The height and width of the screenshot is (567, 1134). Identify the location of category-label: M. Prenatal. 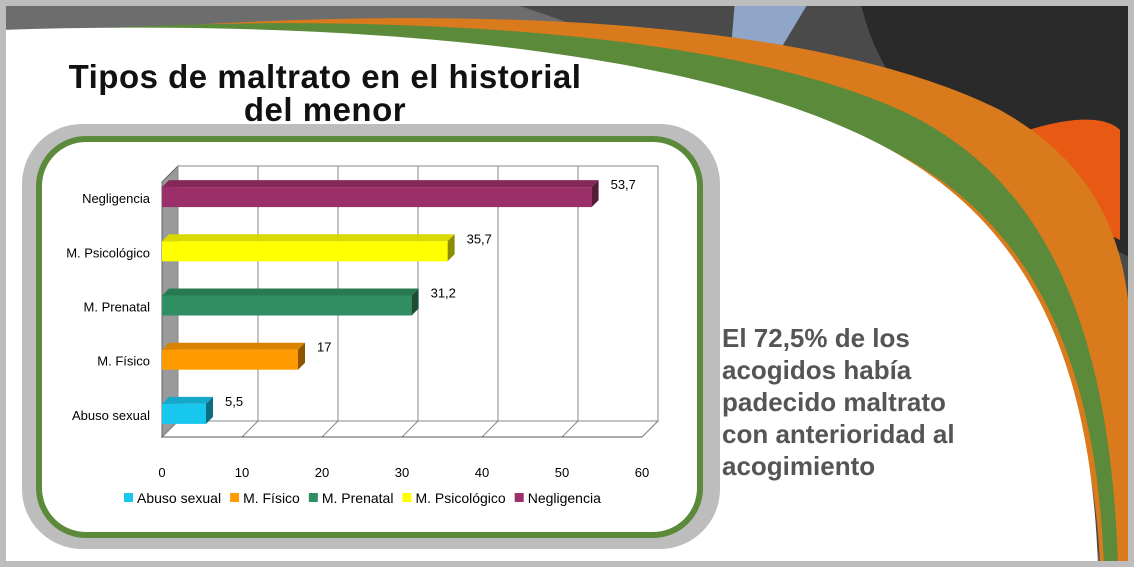
(117, 307).